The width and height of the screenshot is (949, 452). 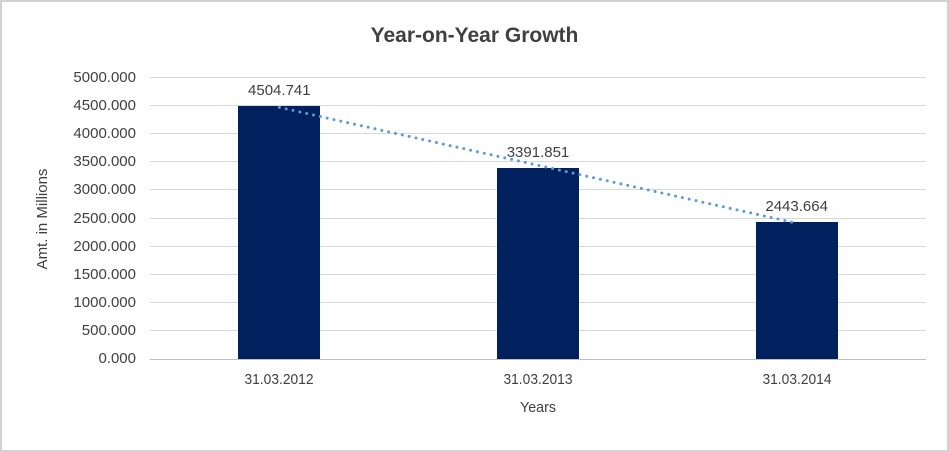 What do you see at coordinates (104, 302) in the screenshot?
I see `y-tick-label: 1000.000` at bounding box center [104, 302].